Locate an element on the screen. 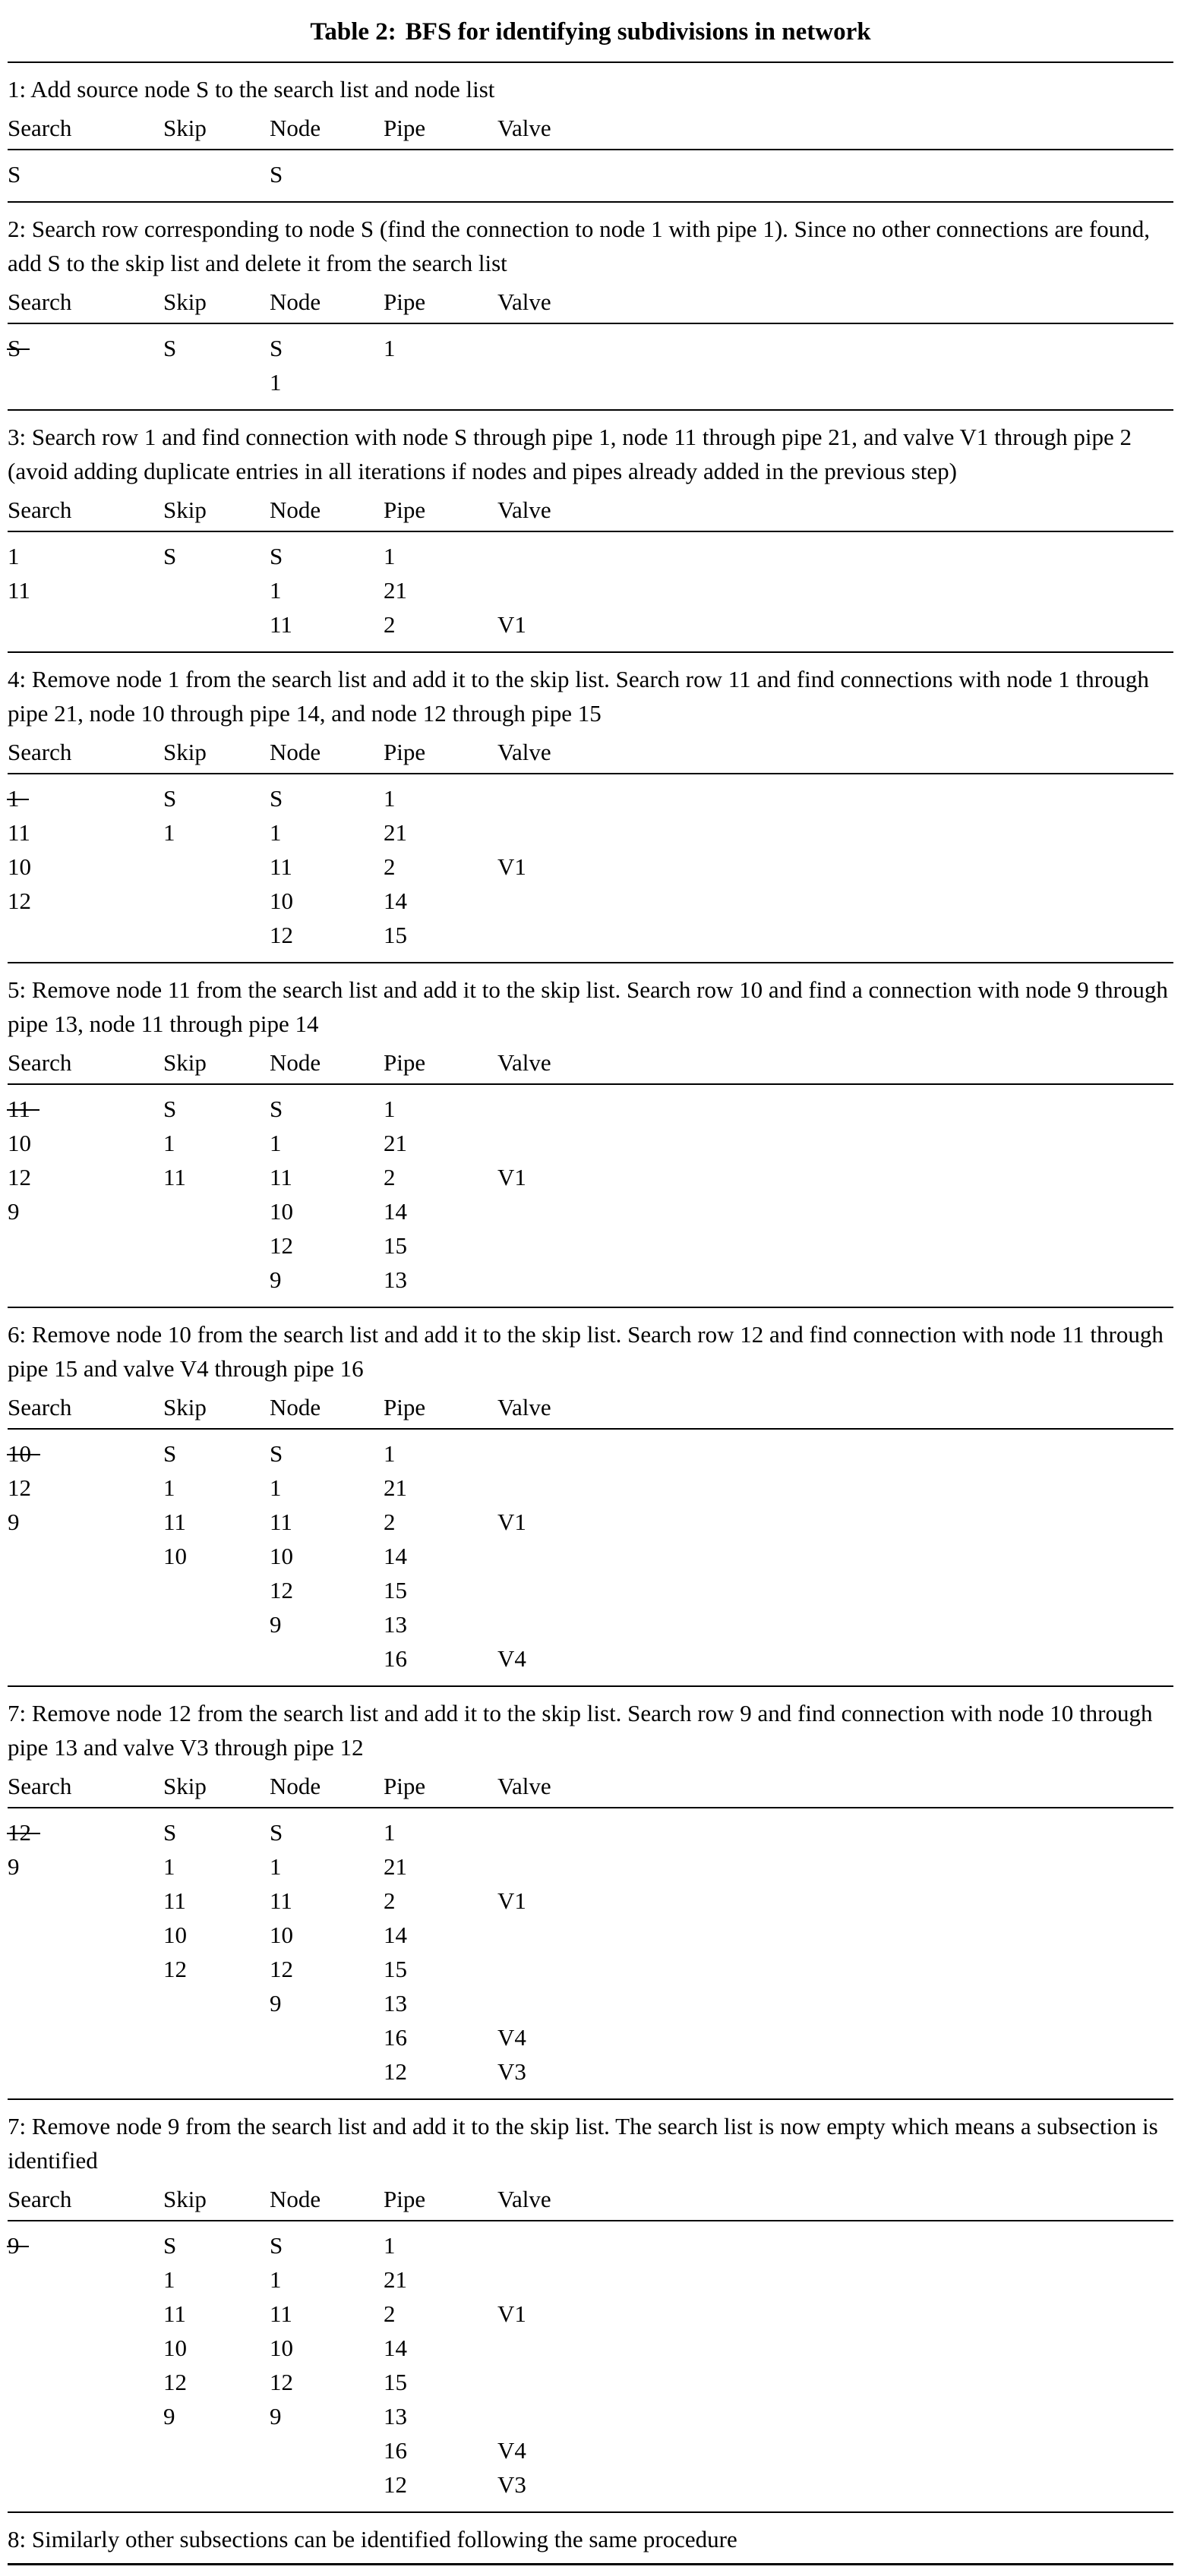  table-row: 16 V4 is located at coordinates (590, 2450).